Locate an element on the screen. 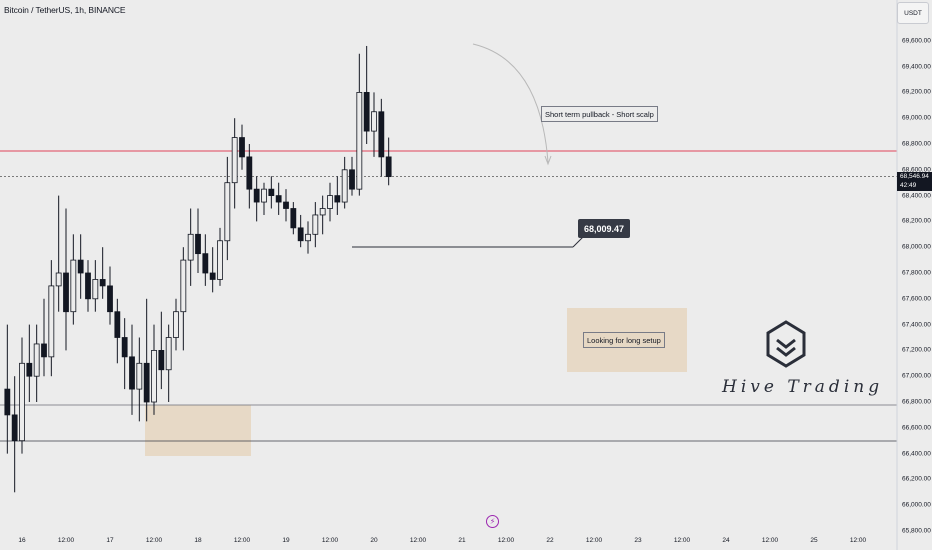 The width and height of the screenshot is (932, 550). short-scalp-label: Short term pullback - Short scalp is located at coordinates (599, 114).